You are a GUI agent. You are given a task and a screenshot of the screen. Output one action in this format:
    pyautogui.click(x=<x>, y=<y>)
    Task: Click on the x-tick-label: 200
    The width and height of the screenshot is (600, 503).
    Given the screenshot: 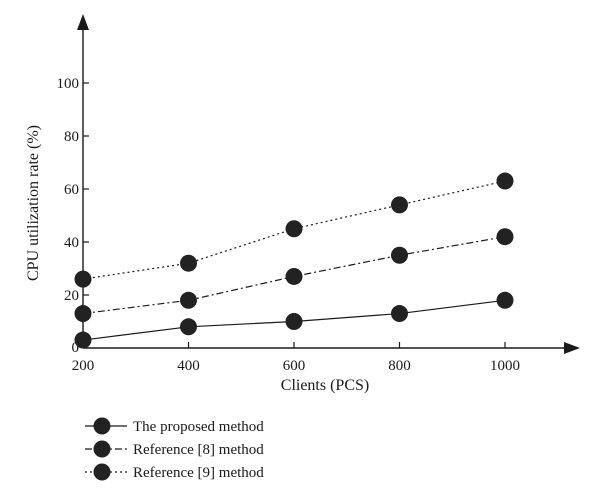 What is the action you would take?
    pyautogui.click(x=83, y=366)
    